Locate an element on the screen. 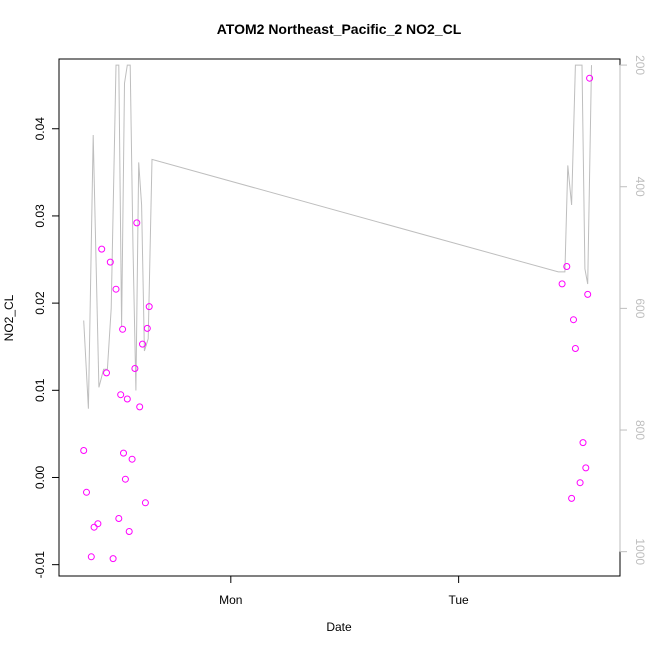  y-tick-label: -0.01 is located at coordinates (40, 565).